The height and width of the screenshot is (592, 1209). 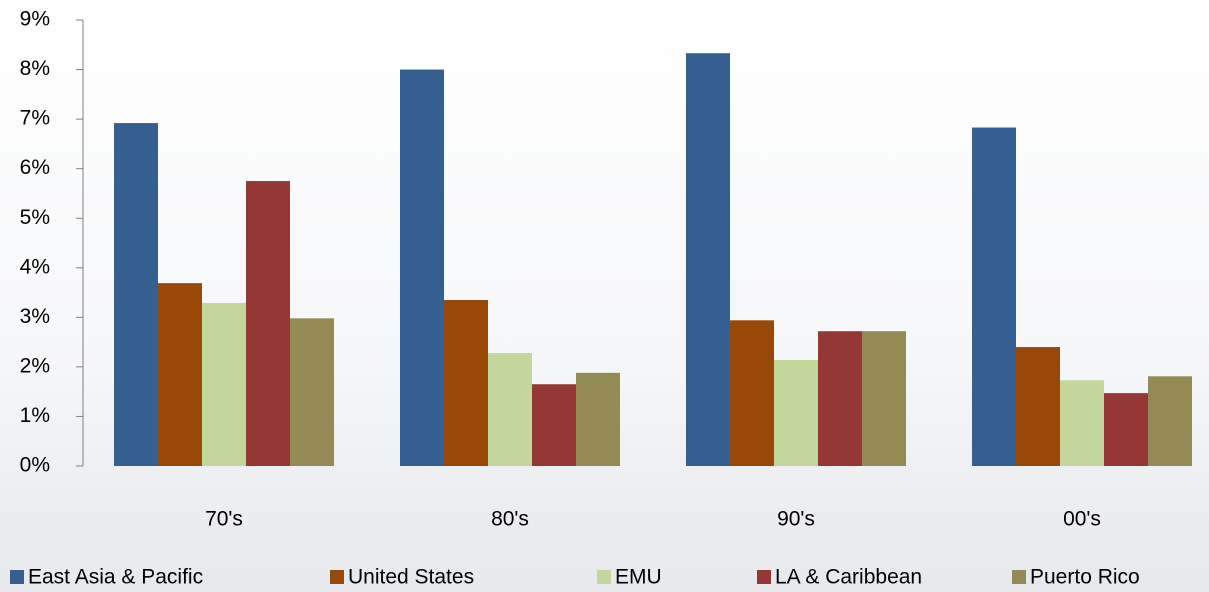 I want to click on legend-label: EMU, so click(x=638, y=577).